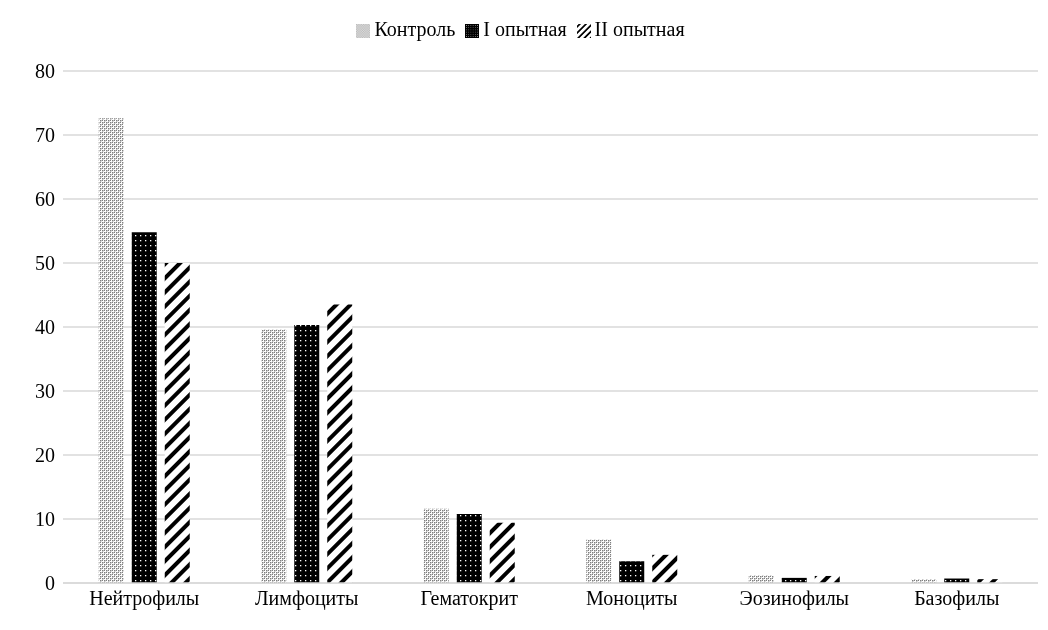  I want to click on x-tick-label: Базофилы, so click(957, 599).